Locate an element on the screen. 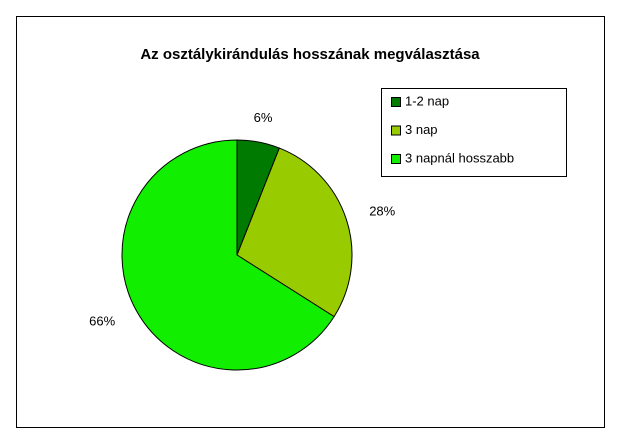 The image size is (621, 440). data-label: 6% is located at coordinates (263, 117).